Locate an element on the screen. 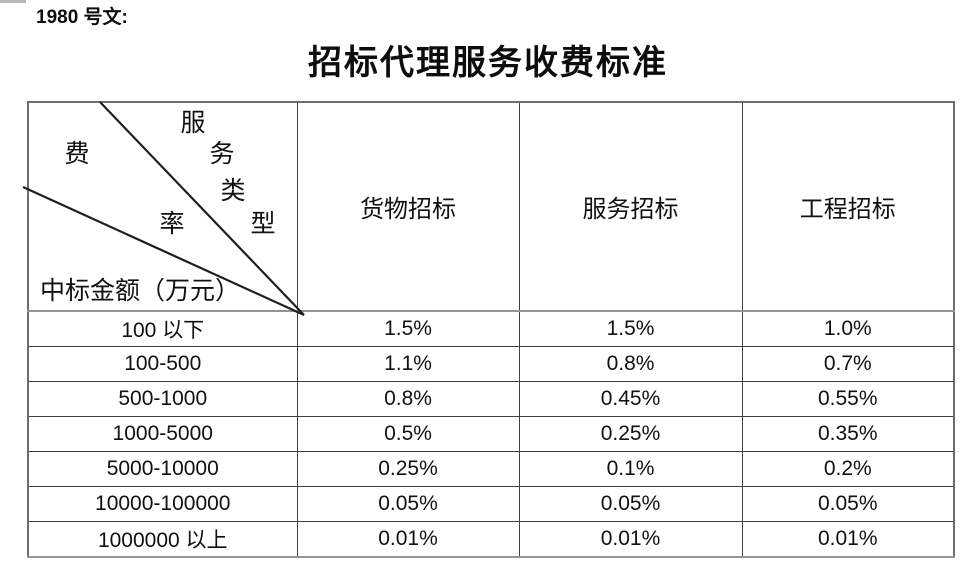  corner-label-service-char: 类 is located at coordinates (233, 191).